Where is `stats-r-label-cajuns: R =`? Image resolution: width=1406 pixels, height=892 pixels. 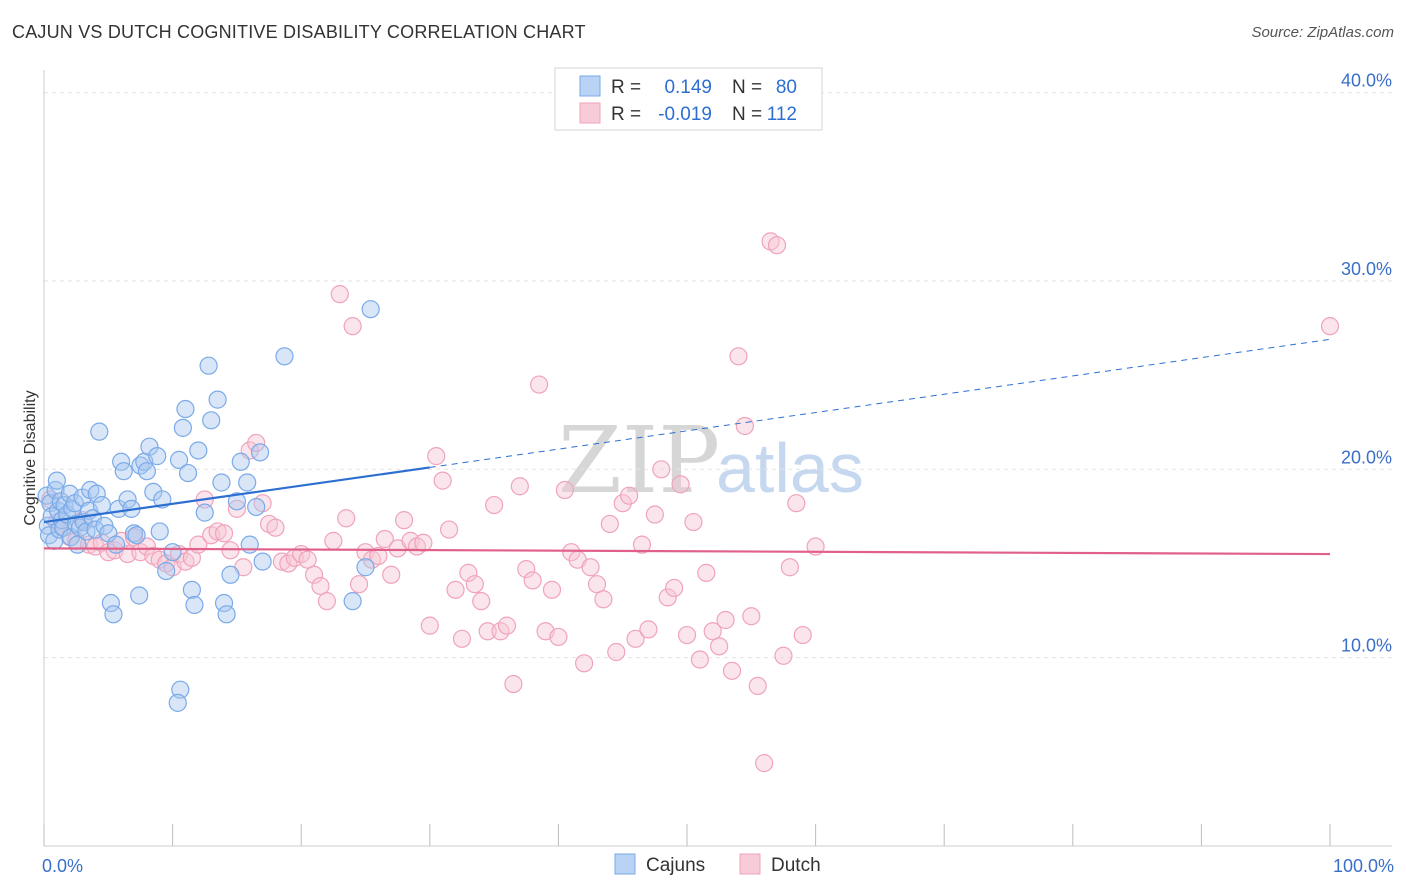
stats-r-label-cajuns: R = is located at coordinates (626, 87).